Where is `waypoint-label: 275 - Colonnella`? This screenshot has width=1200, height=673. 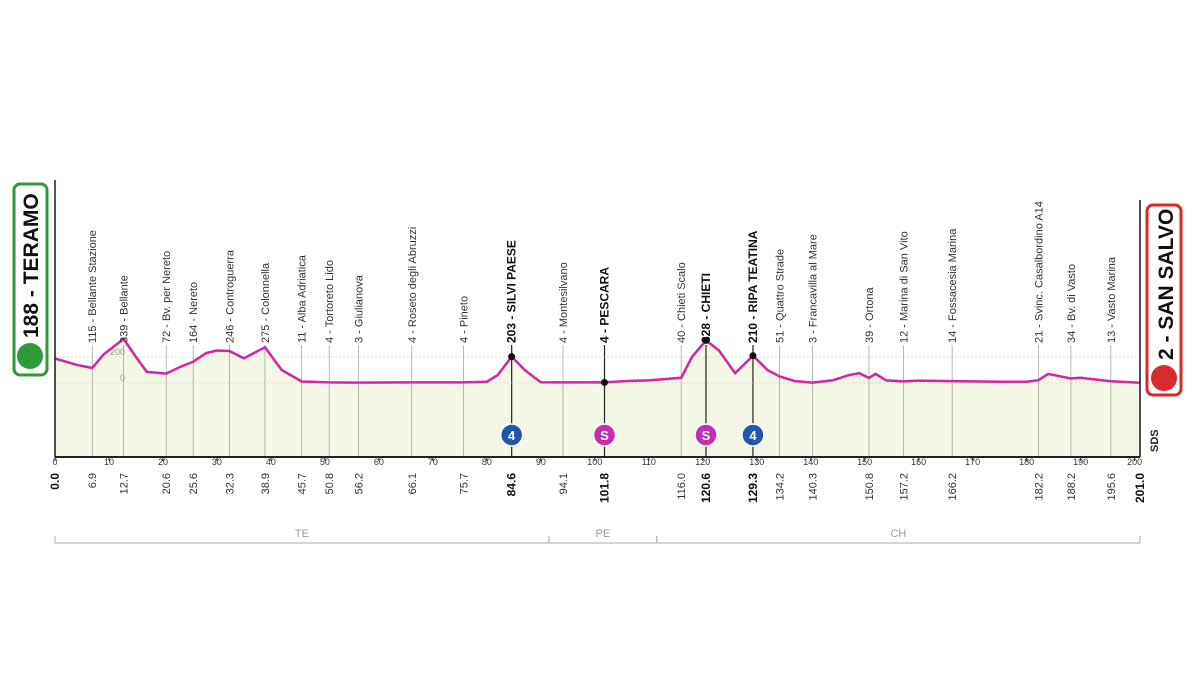
waypoint-label: 275 - Colonnella is located at coordinates (266, 302).